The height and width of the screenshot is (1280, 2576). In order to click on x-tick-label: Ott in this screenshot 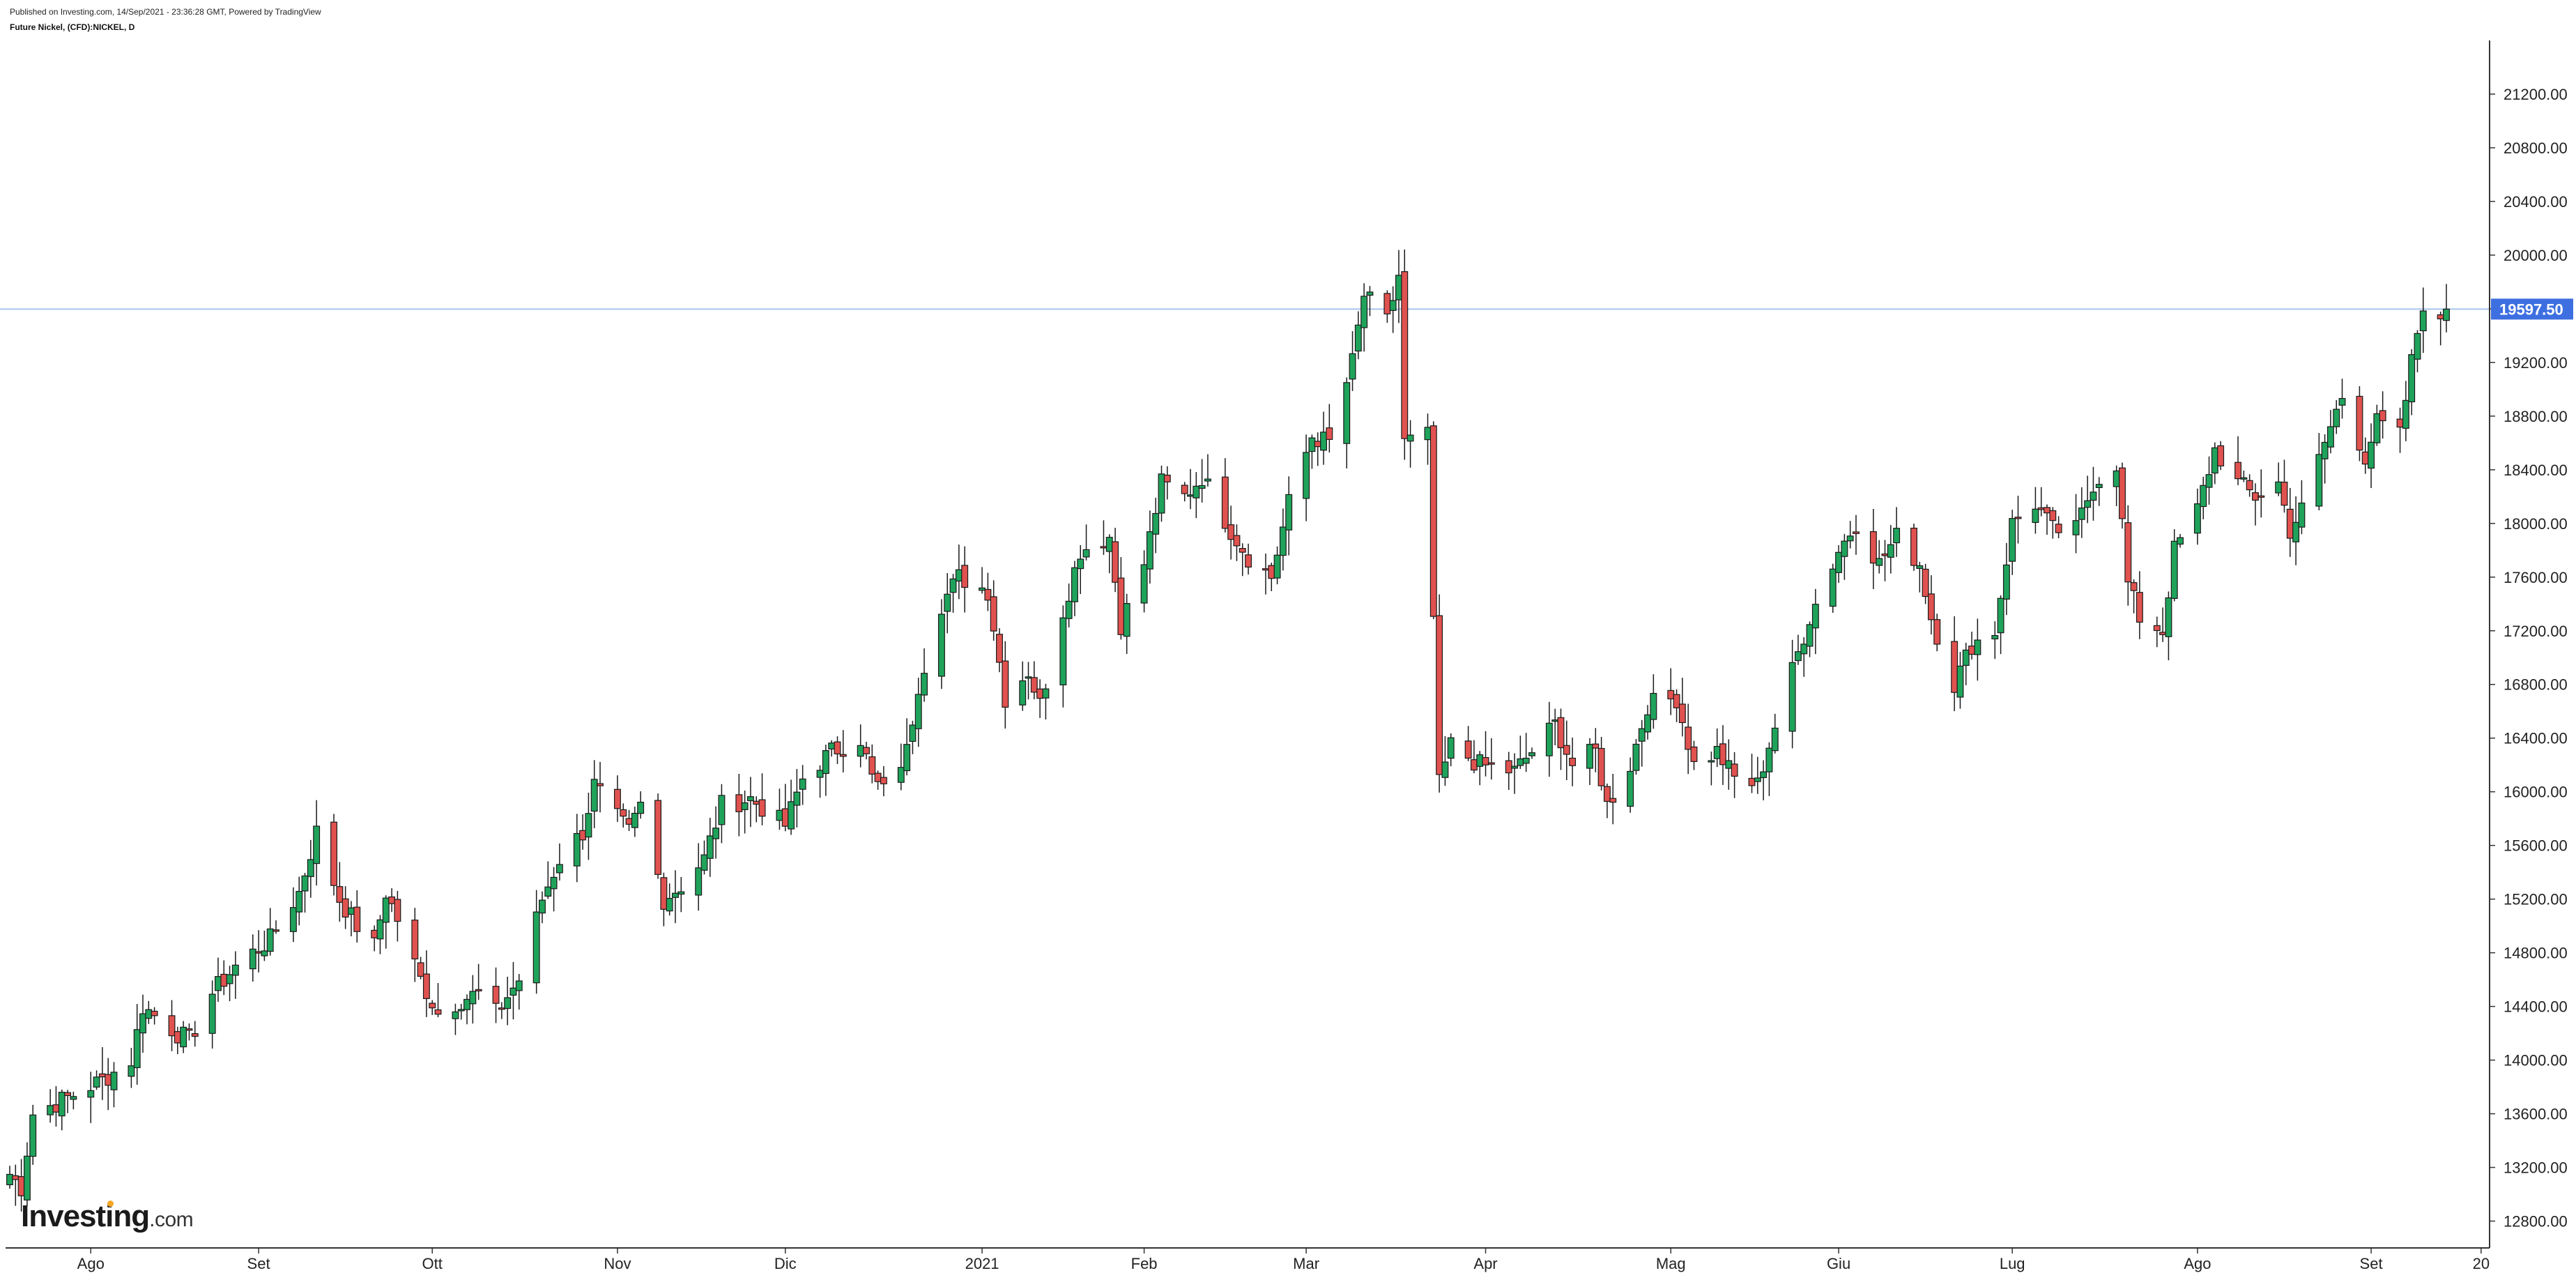, I will do `click(432, 1263)`.